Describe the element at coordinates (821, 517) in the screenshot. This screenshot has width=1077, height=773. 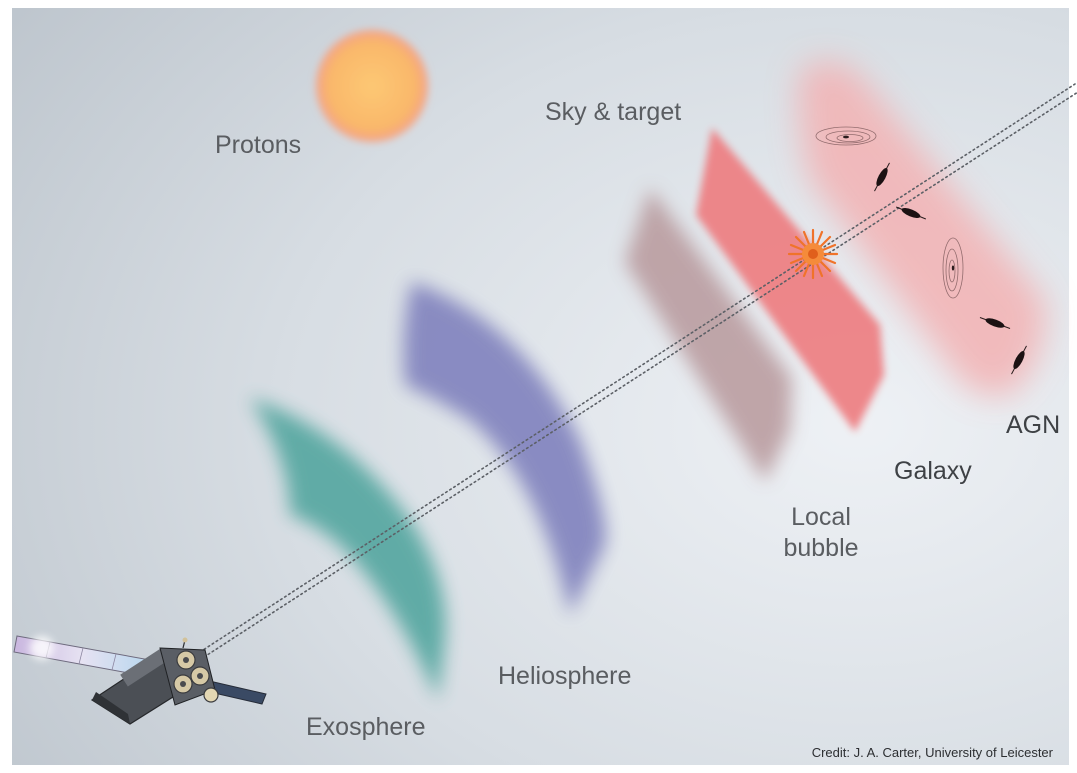
I see `local-bubble-label-line1: Local` at that location.